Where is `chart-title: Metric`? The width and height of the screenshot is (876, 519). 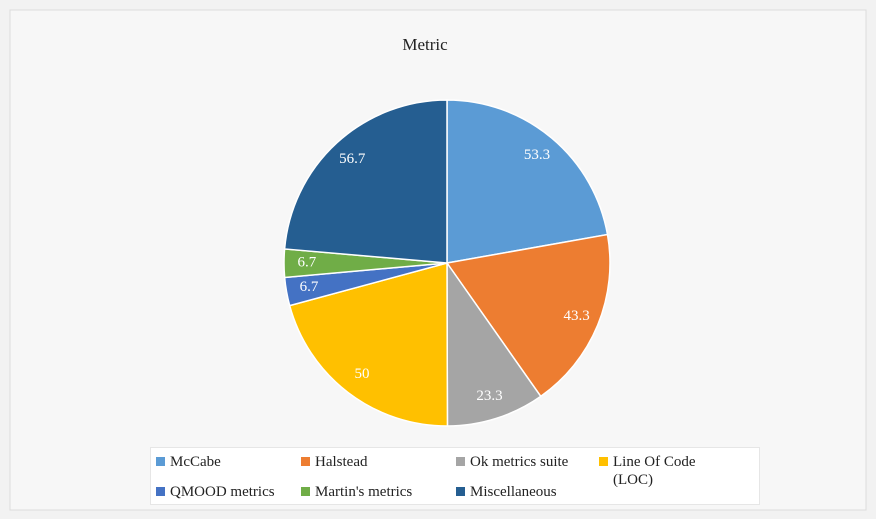 chart-title: Metric is located at coordinates (425, 44).